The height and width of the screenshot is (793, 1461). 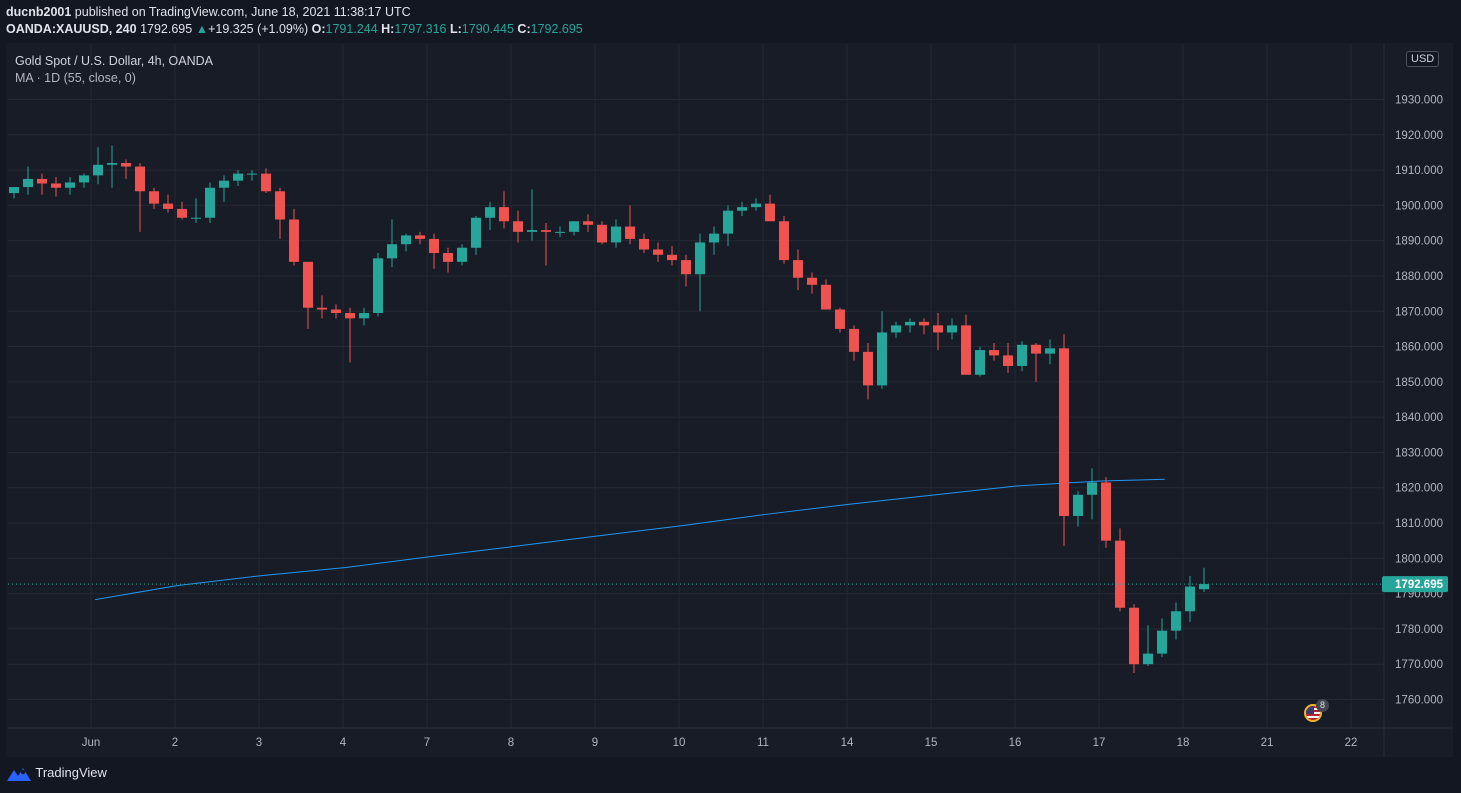 What do you see at coordinates (720, 743) in the screenshot?
I see `time-axis: Jun 2 3 4 7 8 9 10 11 14 15 16 17 18 21 22` at bounding box center [720, 743].